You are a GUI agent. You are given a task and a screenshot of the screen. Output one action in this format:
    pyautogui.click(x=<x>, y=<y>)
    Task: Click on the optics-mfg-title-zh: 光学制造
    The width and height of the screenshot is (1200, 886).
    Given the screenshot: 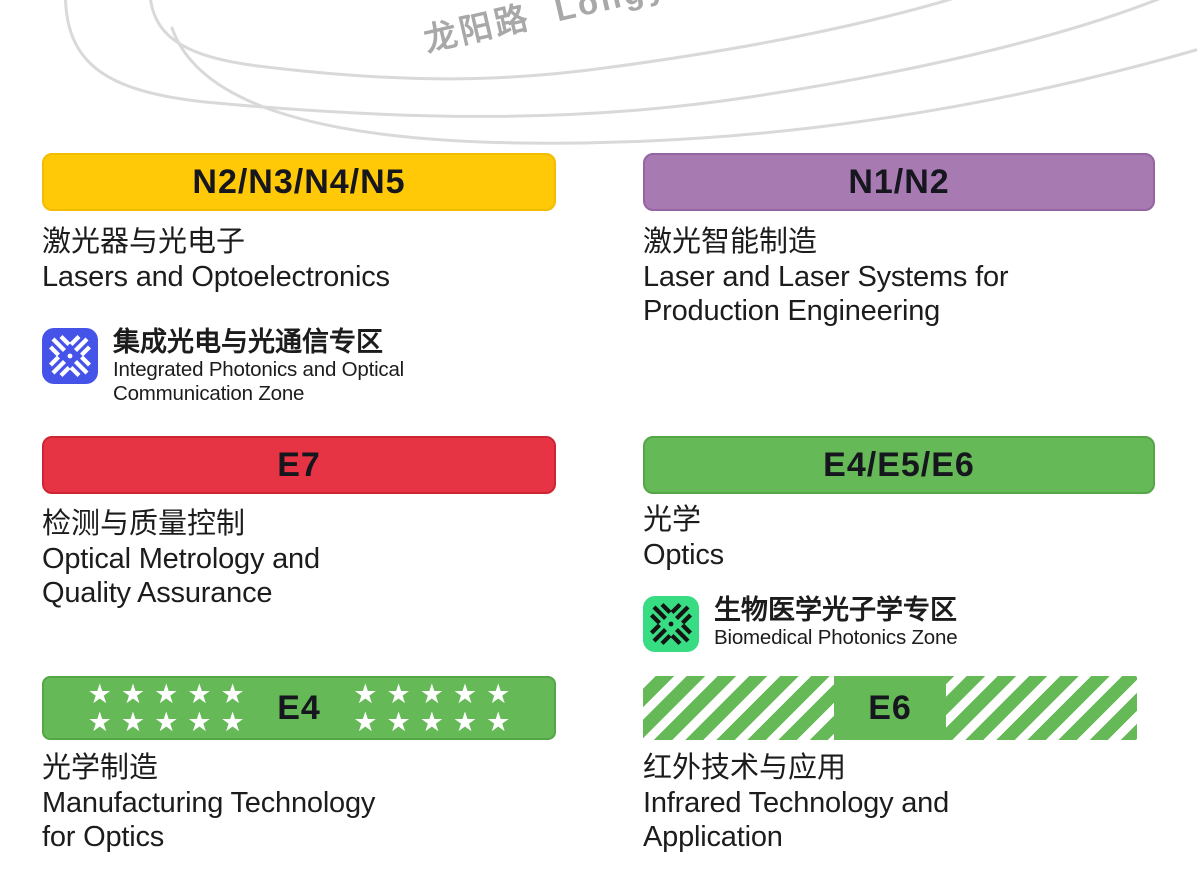 What is the action you would take?
    pyautogui.click(x=100, y=768)
    